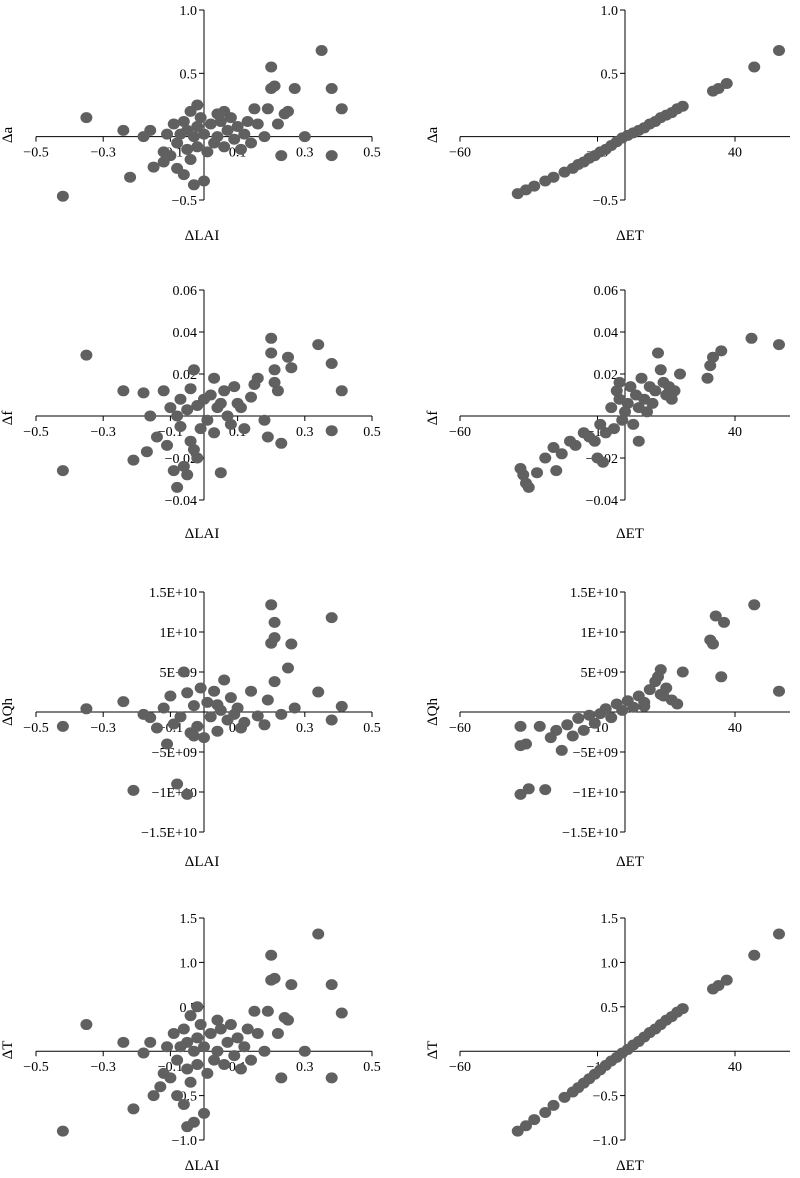  What do you see at coordinates (460, 432) in the screenshot?
I see `x-tick-label: −60` at bounding box center [460, 432].